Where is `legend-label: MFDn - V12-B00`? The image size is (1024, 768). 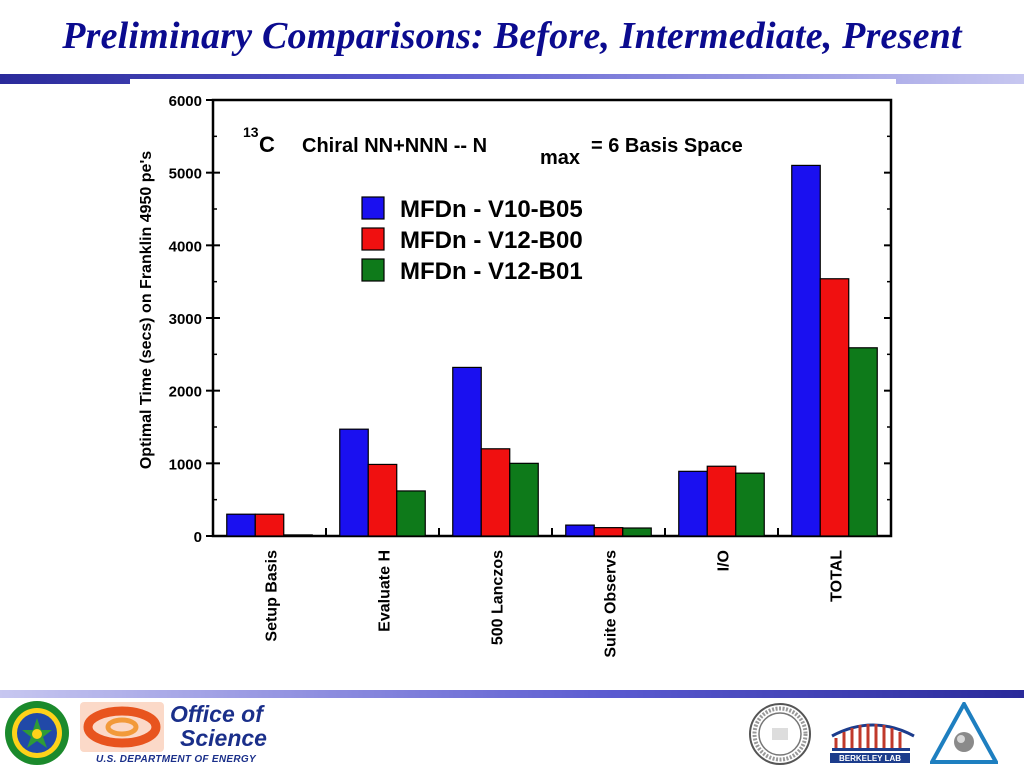 legend-label: MFDn - V12-B00 is located at coordinates (491, 240).